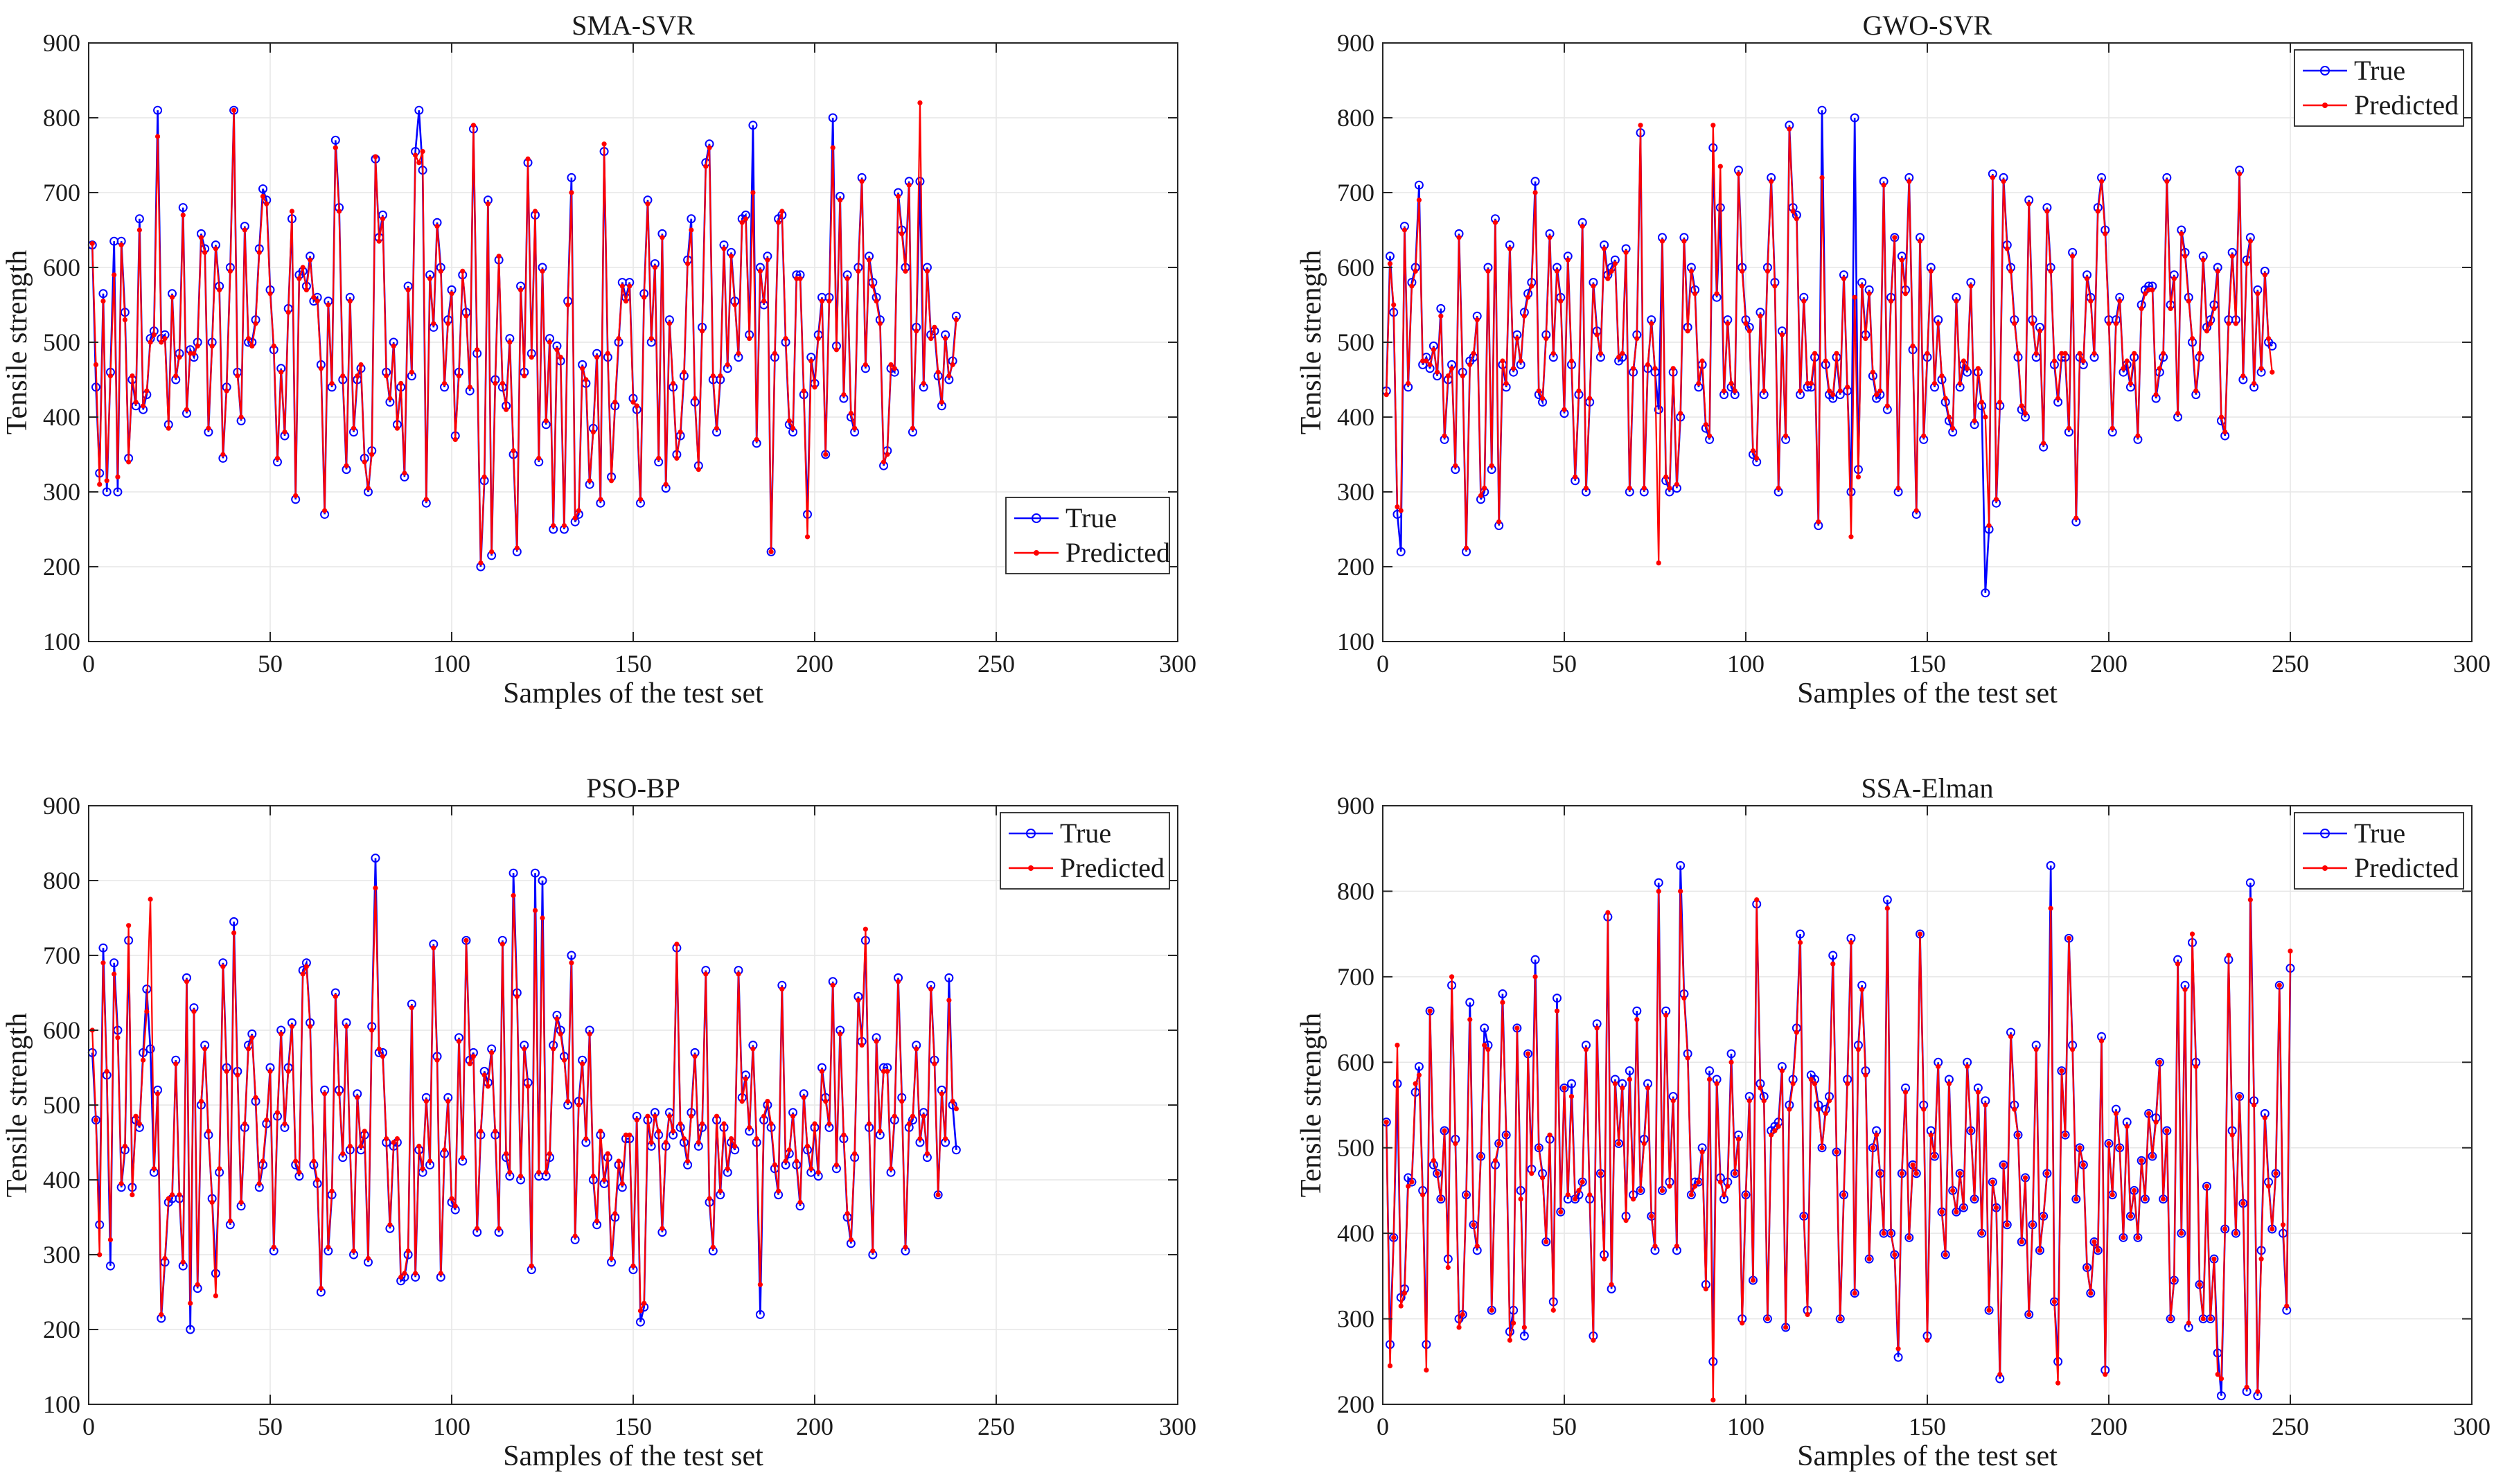 This screenshot has height=1484, width=2503. Describe the element at coordinates (2379, 833) in the screenshot. I see `legend-label: True` at that location.